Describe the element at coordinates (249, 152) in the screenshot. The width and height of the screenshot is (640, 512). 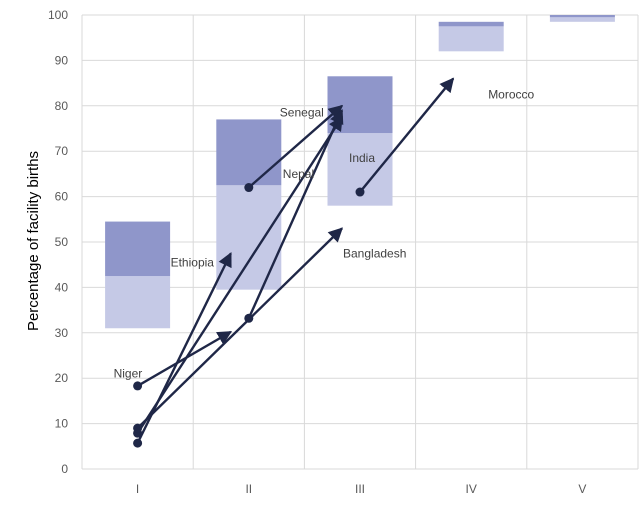
I see `range-high-II` at that location.